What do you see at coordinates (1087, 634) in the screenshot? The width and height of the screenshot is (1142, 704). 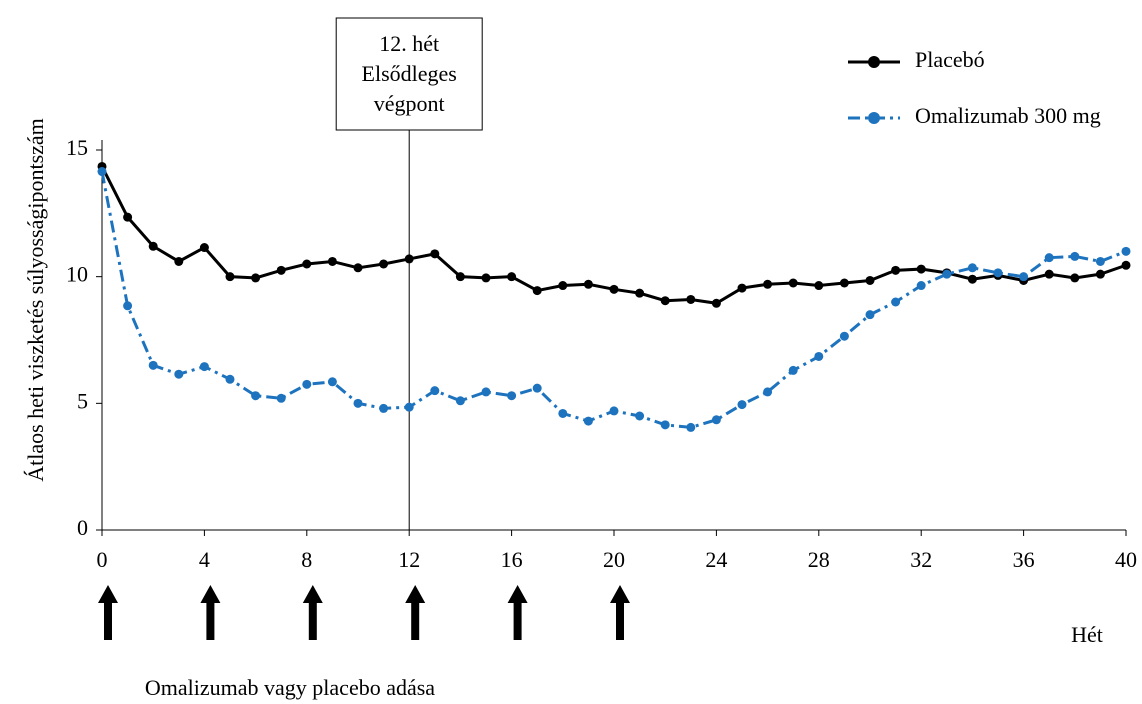 I see `x-axis-label: Hét` at bounding box center [1087, 634].